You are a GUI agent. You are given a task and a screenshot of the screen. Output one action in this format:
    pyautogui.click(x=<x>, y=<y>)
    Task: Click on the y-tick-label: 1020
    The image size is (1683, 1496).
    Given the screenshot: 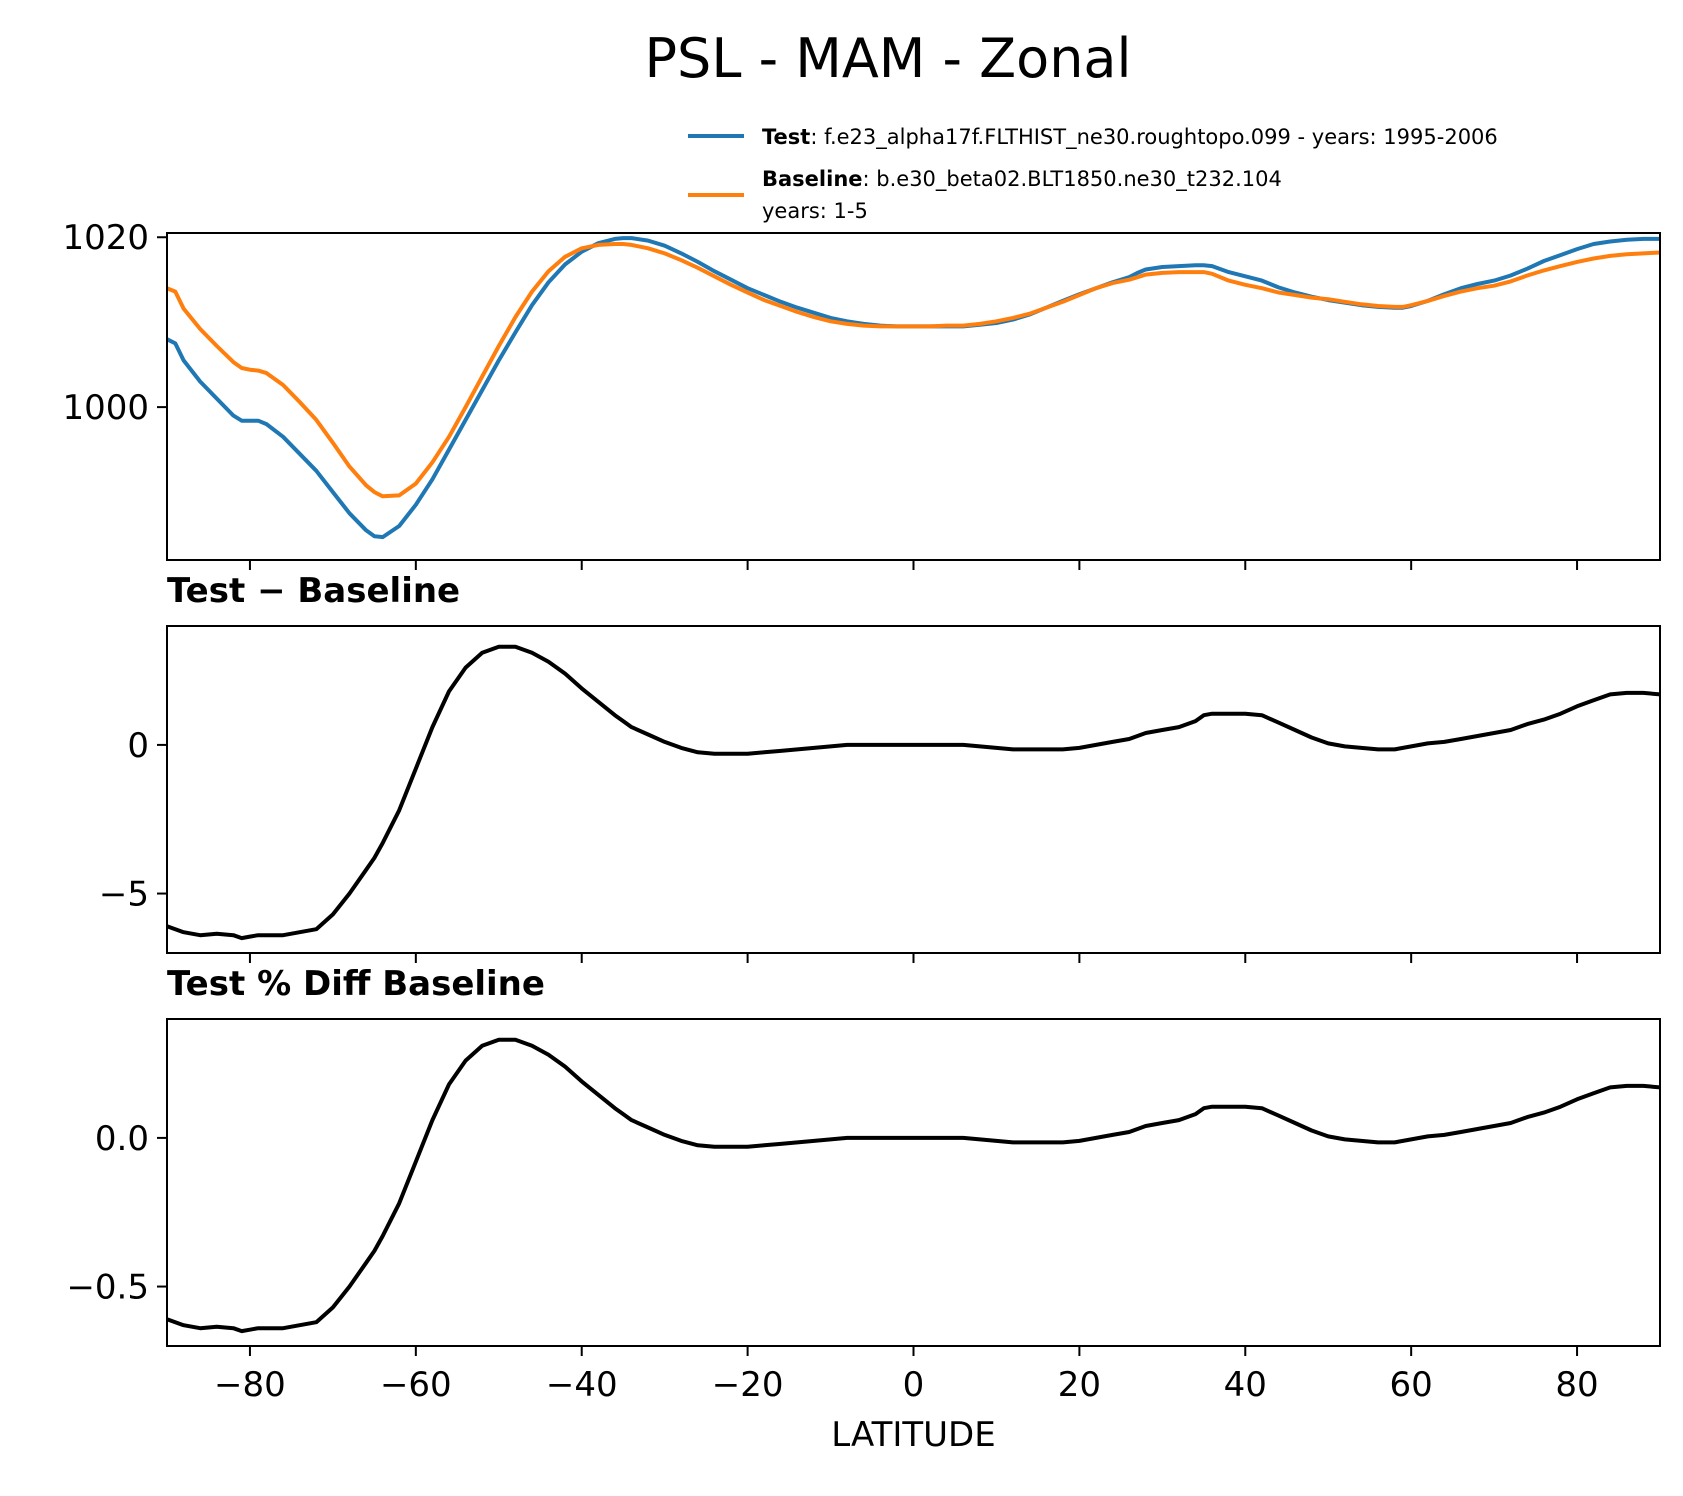 What is the action you would take?
    pyautogui.click(x=105, y=238)
    